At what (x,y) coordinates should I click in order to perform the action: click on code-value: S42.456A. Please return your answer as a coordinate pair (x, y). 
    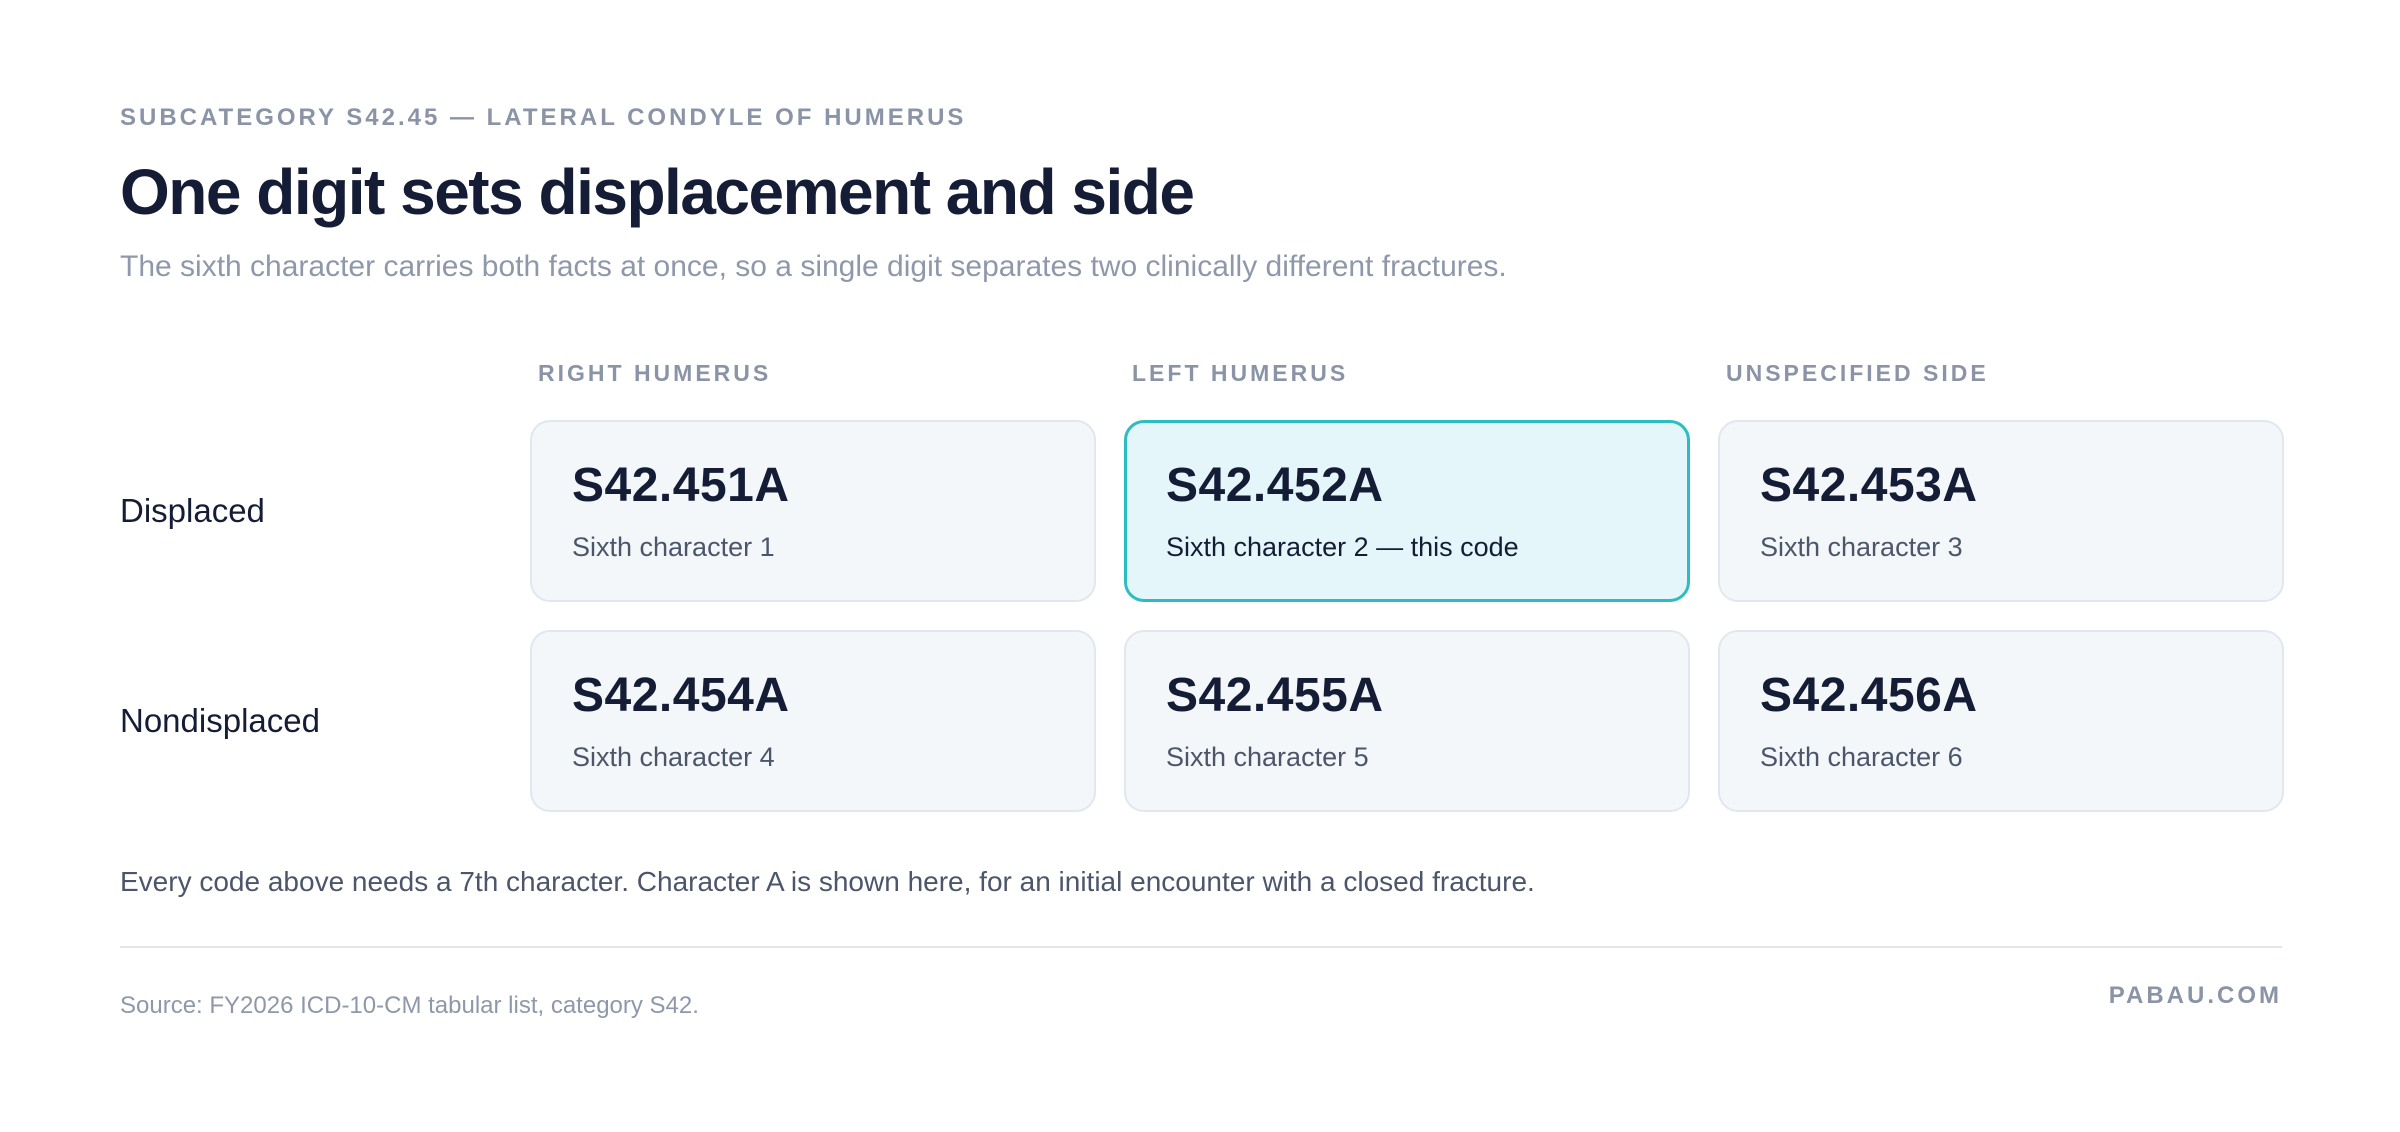
    Looking at the image, I should click on (1869, 695).